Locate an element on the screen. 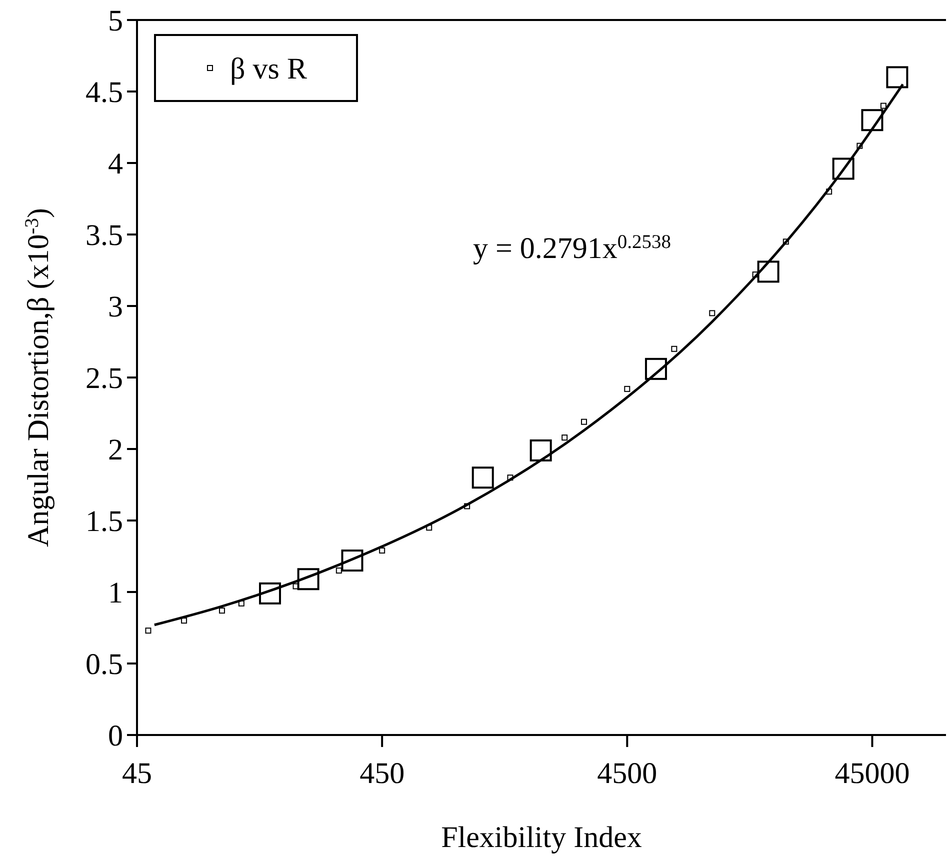 This screenshot has width=951, height=866. x-tick-label: 45000 is located at coordinates (872, 773).